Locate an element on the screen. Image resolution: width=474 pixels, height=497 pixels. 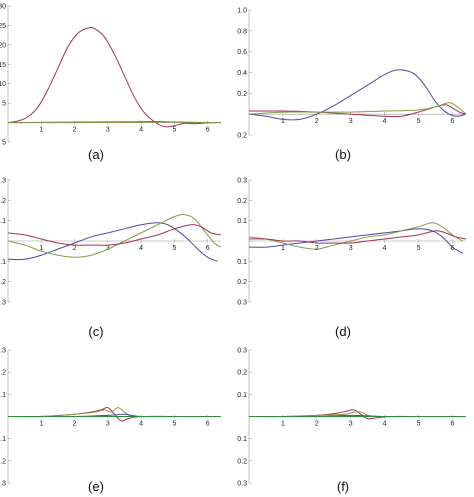
y-tick-label: 0.8 is located at coordinates (242, 31).